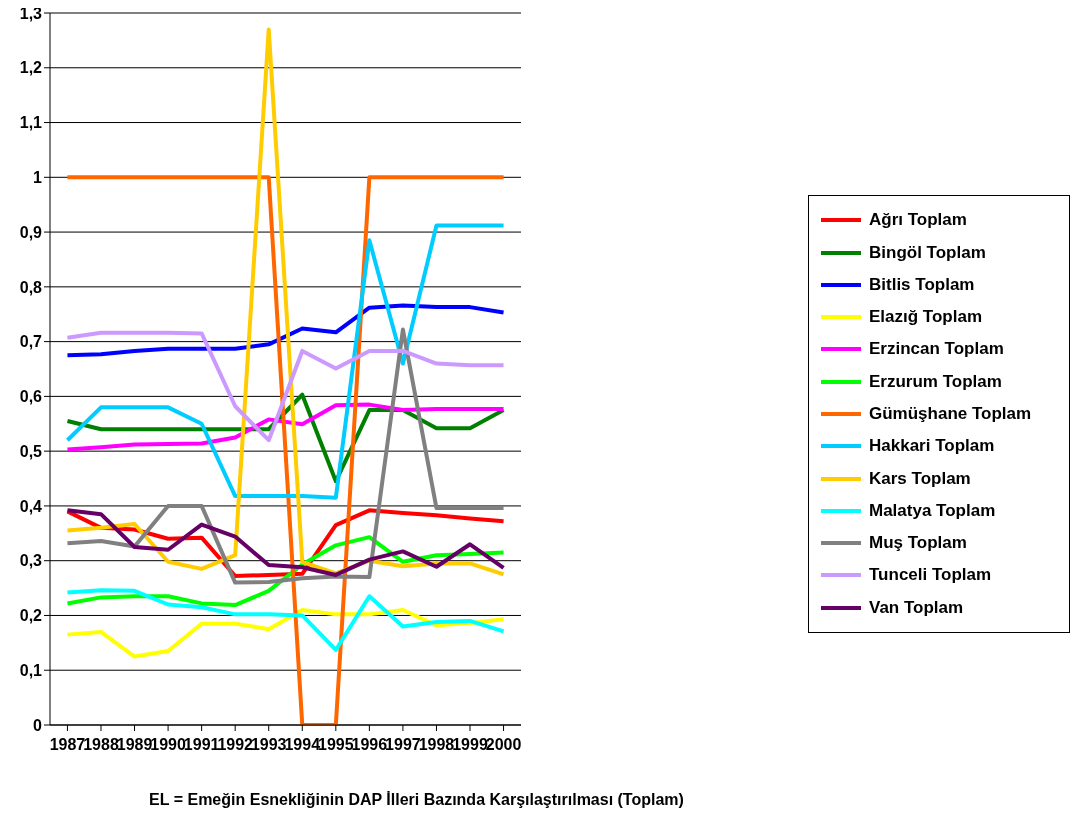  I want to click on y-tick-label: 1, so click(38, 177).